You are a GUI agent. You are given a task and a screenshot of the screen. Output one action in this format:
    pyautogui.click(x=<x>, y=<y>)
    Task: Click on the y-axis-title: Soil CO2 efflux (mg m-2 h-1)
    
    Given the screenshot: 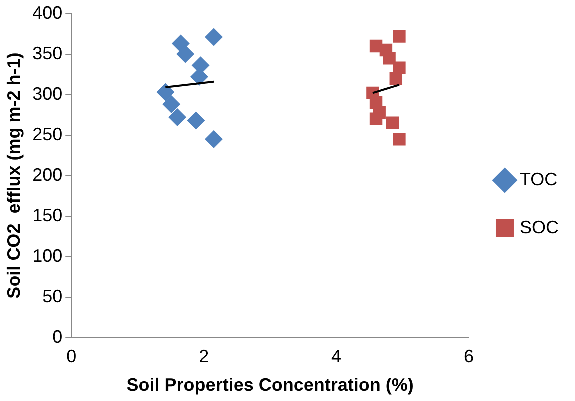 What is the action you would take?
    pyautogui.click(x=14, y=175)
    